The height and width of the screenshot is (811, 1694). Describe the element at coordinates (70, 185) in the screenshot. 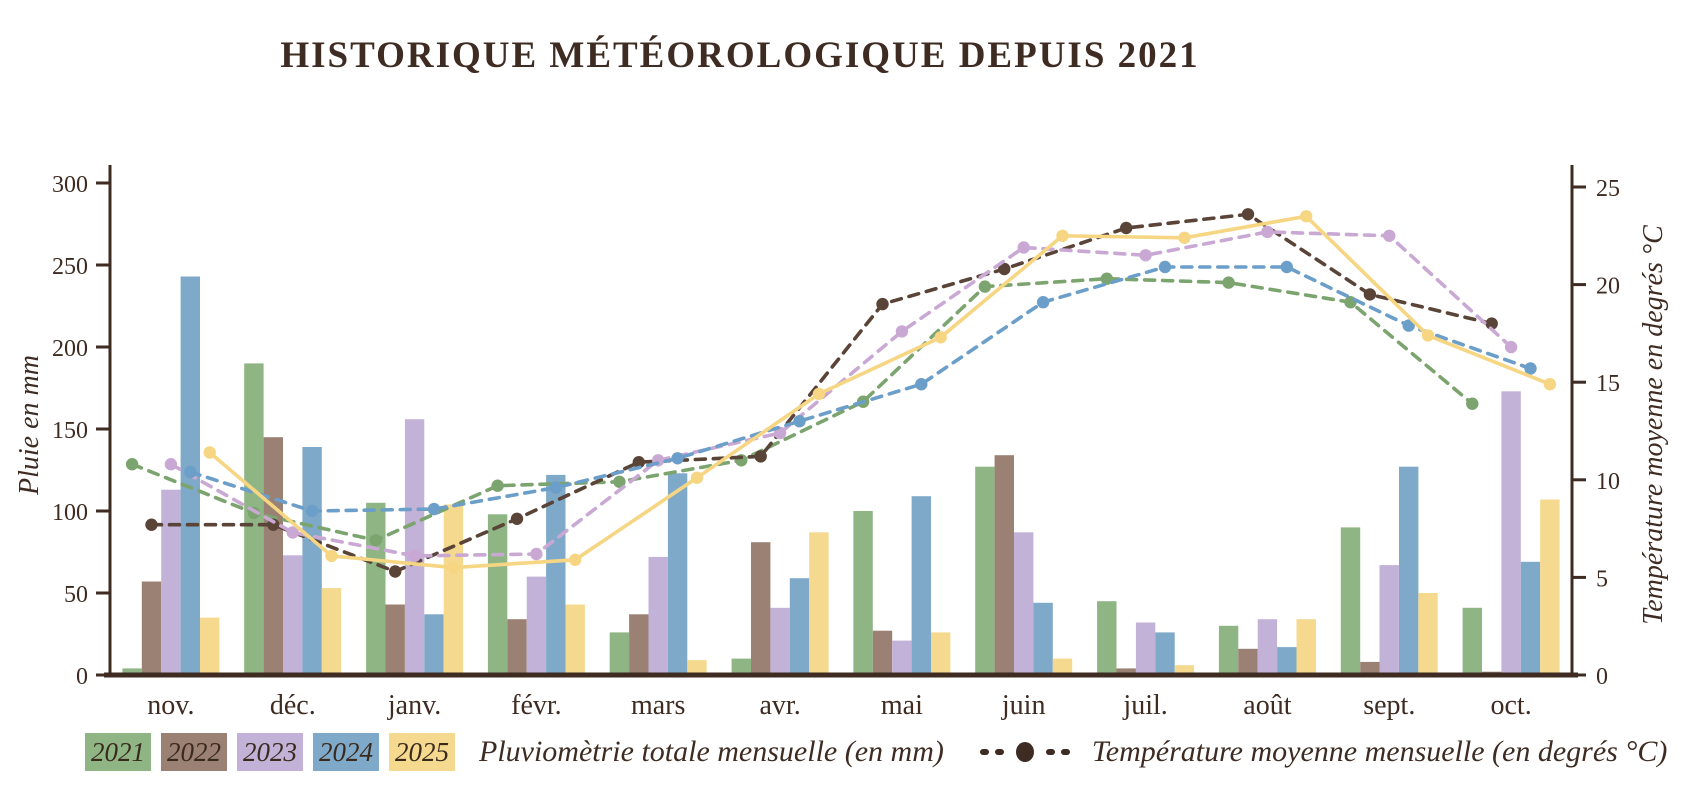

I see `left-tick-label: 300` at that location.